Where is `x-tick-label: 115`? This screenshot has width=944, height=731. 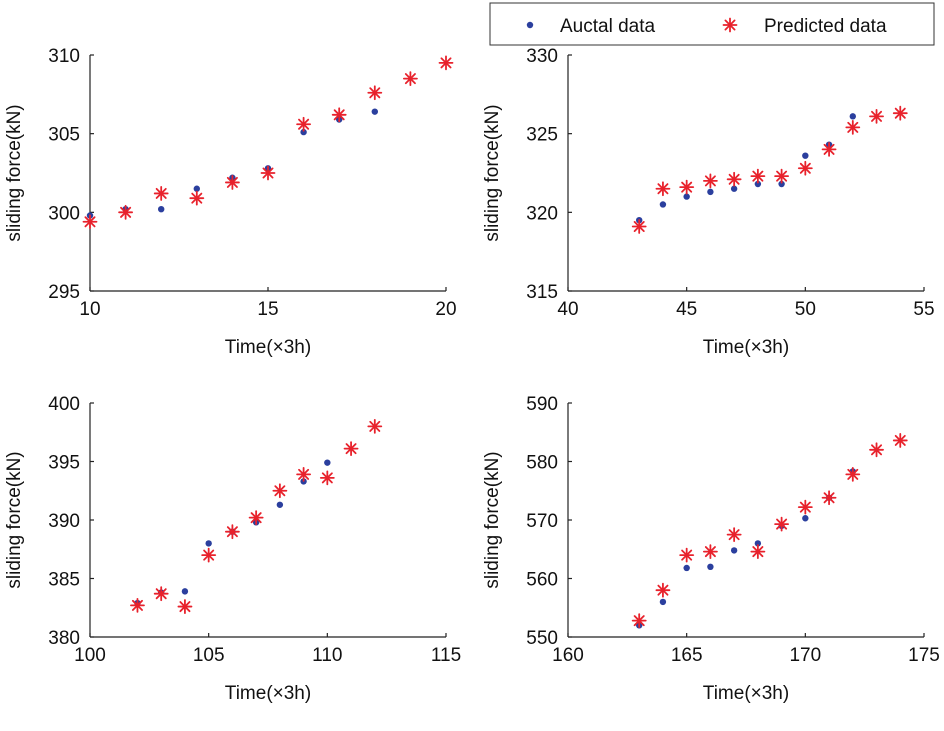 x-tick-label: 115 is located at coordinates (446, 655).